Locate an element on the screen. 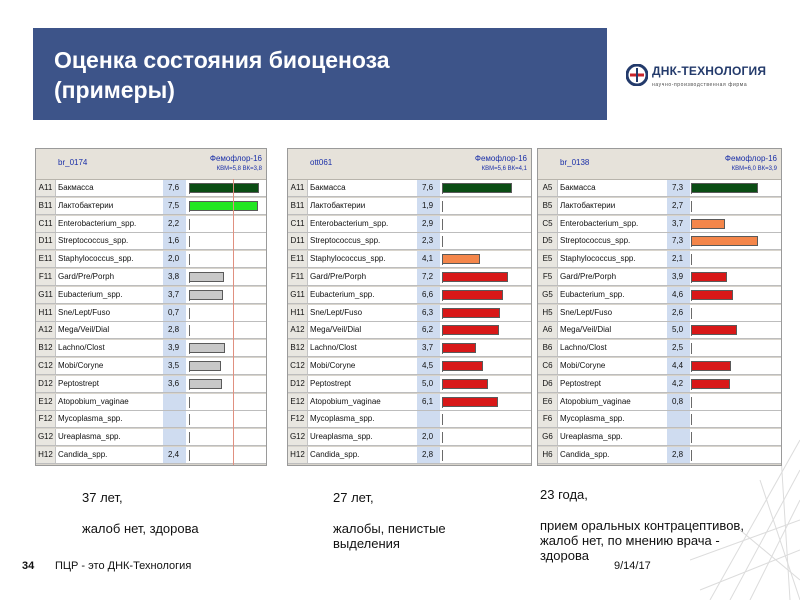 This screenshot has width=800, height=600. row-value: 6,3 is located at coordinates (428, 312).